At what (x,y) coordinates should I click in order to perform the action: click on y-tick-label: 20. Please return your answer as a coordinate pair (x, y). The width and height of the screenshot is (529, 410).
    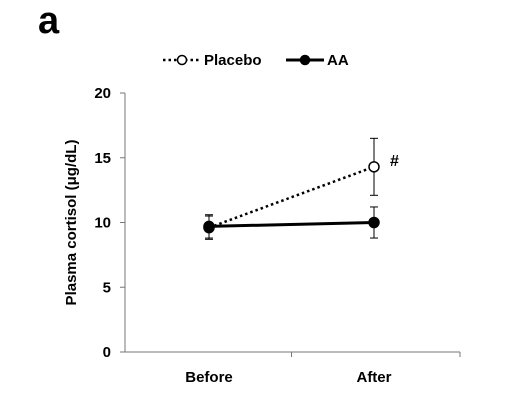
    Looking at the image, I should click on (102, 93).